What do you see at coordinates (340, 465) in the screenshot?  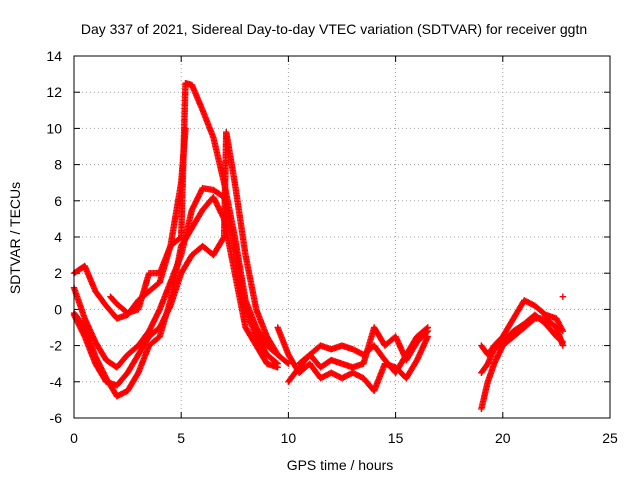 I see `x-axis-label: GPS time / hours` at bounding box center [340, 465].